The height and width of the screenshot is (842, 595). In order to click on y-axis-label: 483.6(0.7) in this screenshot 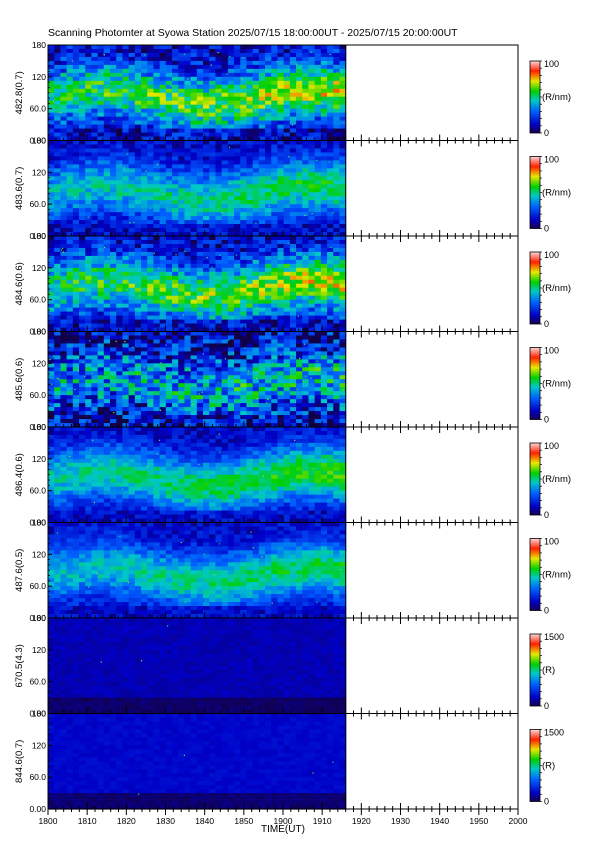, I will do `click(19, 188)`.